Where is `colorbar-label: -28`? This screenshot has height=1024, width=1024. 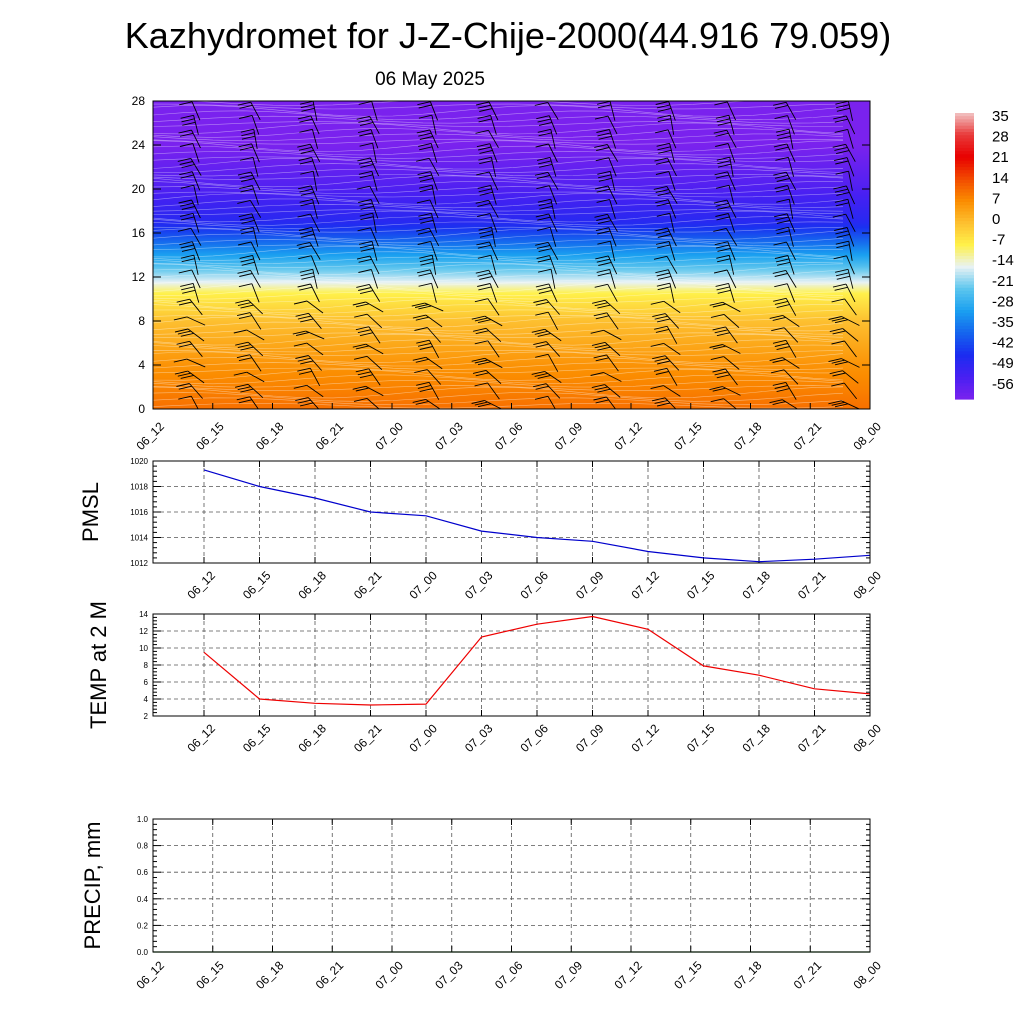 colorbar-label: -28 is located at coordinates (1003, 301).